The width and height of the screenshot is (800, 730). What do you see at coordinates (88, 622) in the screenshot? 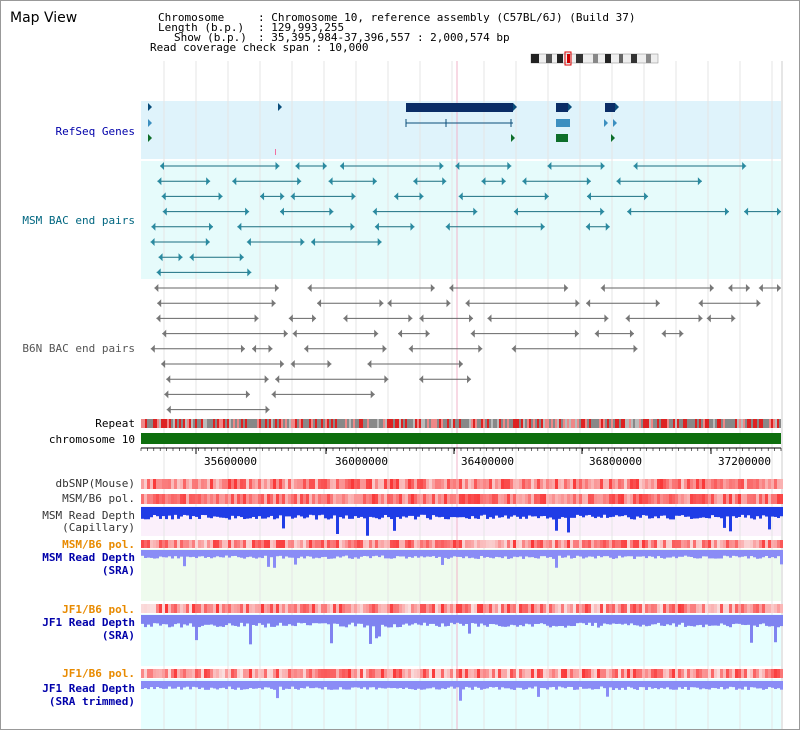
I see `track-label-jf1-depth-sra: JF1 Read Depth` at bounding box center [88, 622].